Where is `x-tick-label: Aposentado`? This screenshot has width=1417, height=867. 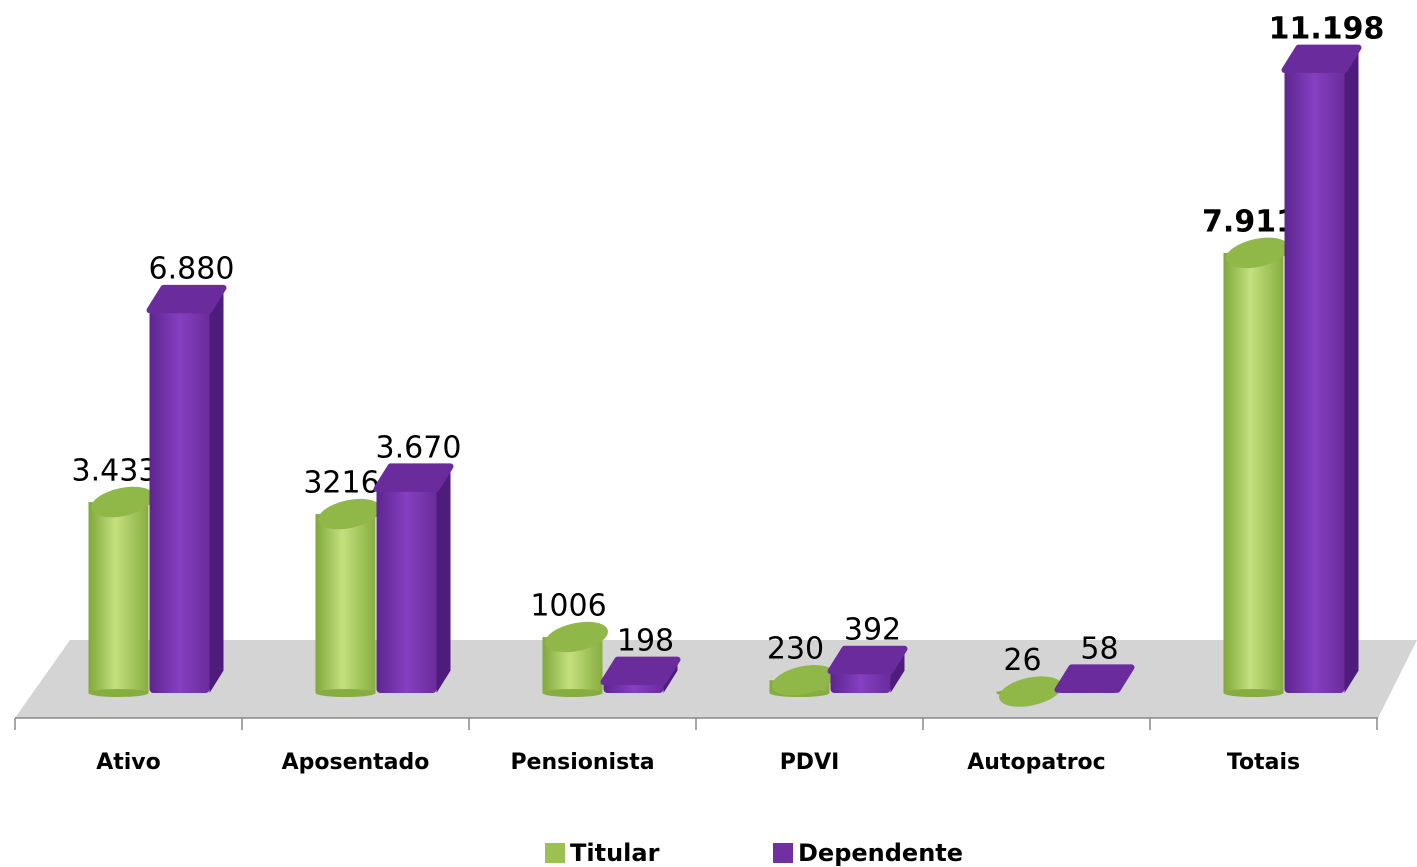
x-tick-label: Aposentado is located at coordinates (356, 762).